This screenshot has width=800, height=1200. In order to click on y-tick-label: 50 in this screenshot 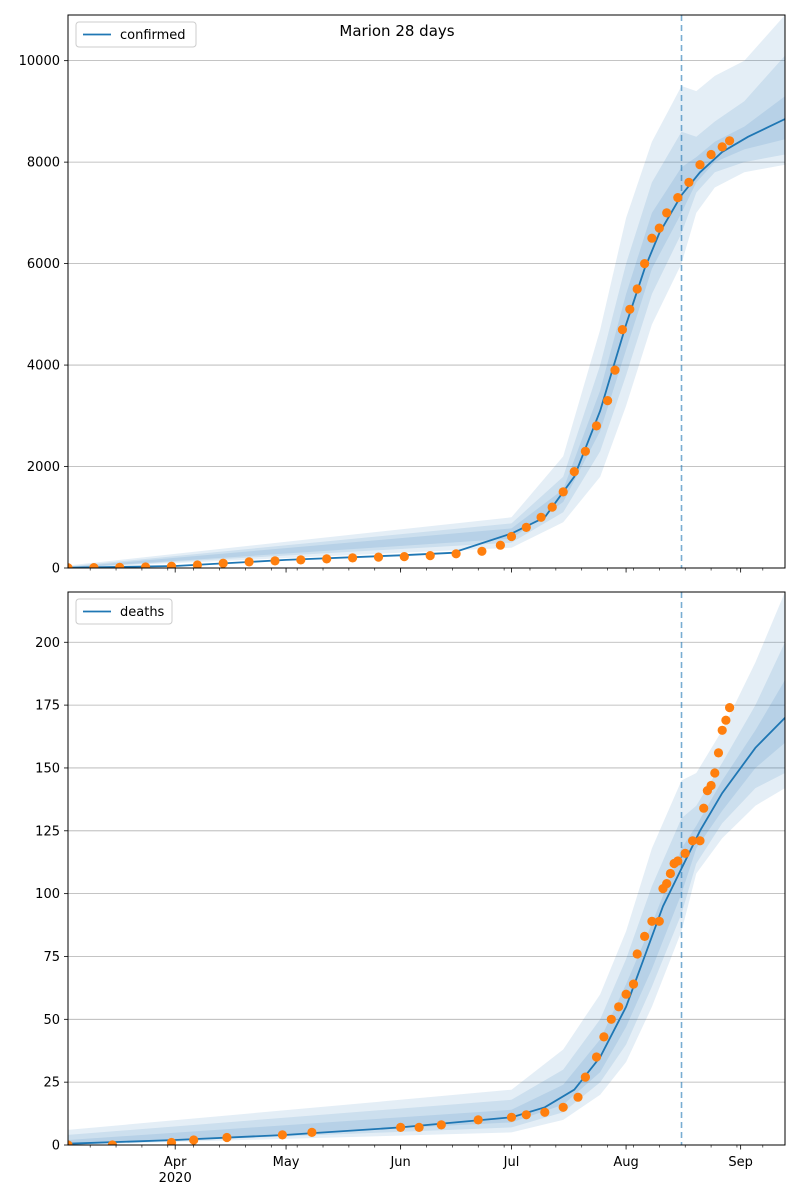, I will do `click(51, 1020)`.